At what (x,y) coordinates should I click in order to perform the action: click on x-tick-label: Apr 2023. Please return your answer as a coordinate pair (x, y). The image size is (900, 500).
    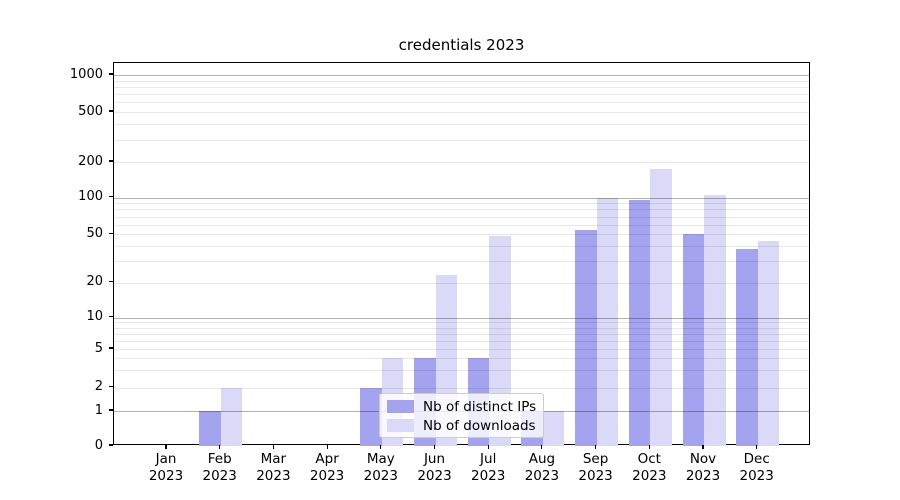
    Looking at the image, I should click on (327, 467).